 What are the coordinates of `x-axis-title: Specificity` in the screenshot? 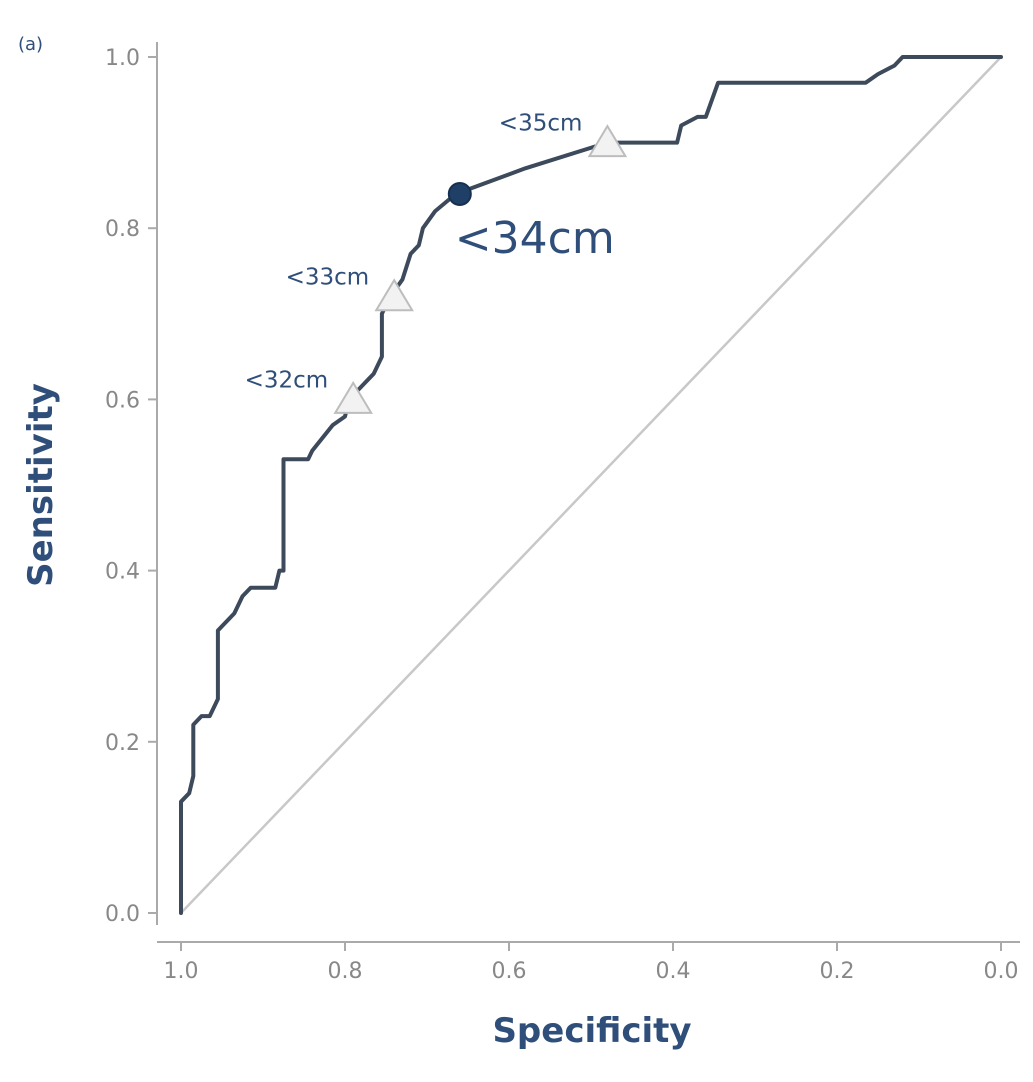 It's located at (591, 1031).